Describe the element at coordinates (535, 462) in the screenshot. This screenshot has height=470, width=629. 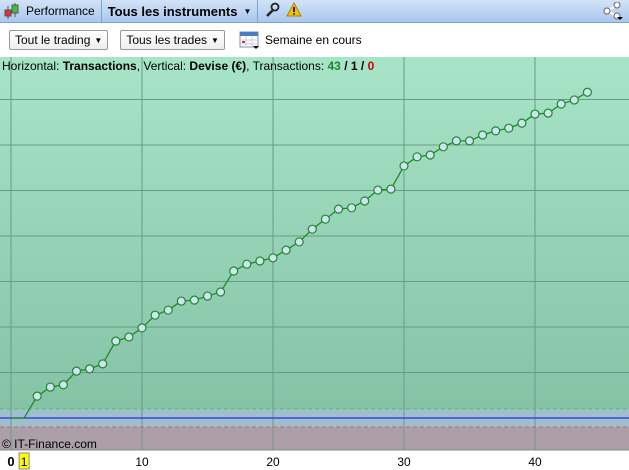
I see `x-tick-label: 40` at that location.